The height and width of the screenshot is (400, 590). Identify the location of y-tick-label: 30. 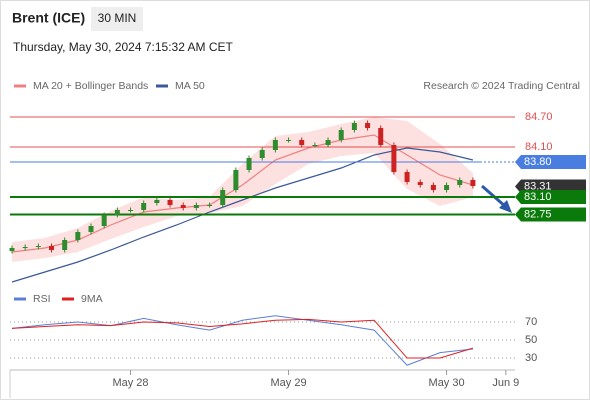
(531, 358).